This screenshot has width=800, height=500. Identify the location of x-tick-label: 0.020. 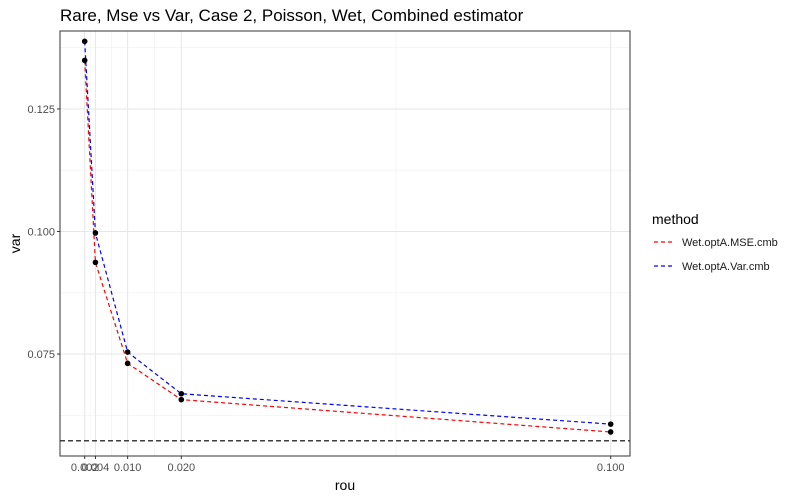
(182, 468).